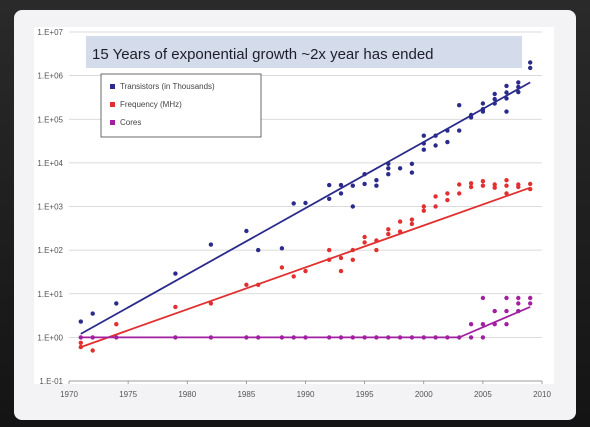 The height and width of the screenshot is (427, 590). What do you see at coordinates (50, 163) in the screenshot?
I see `y-tick-label: 1.E+04` at bounding box center [50, 163].